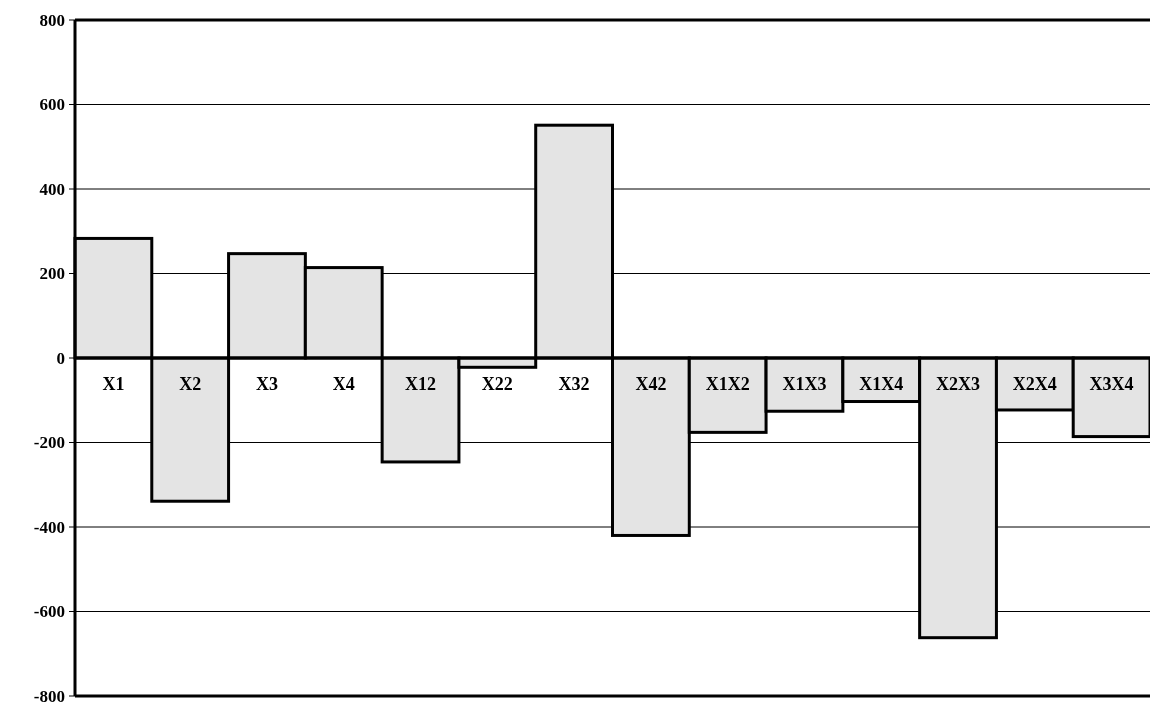 This screenshot has height=704, width=1150. Describe the element at coordinates (190, 384) in the screenshot. I see `x-tick-label: X2` at that location.